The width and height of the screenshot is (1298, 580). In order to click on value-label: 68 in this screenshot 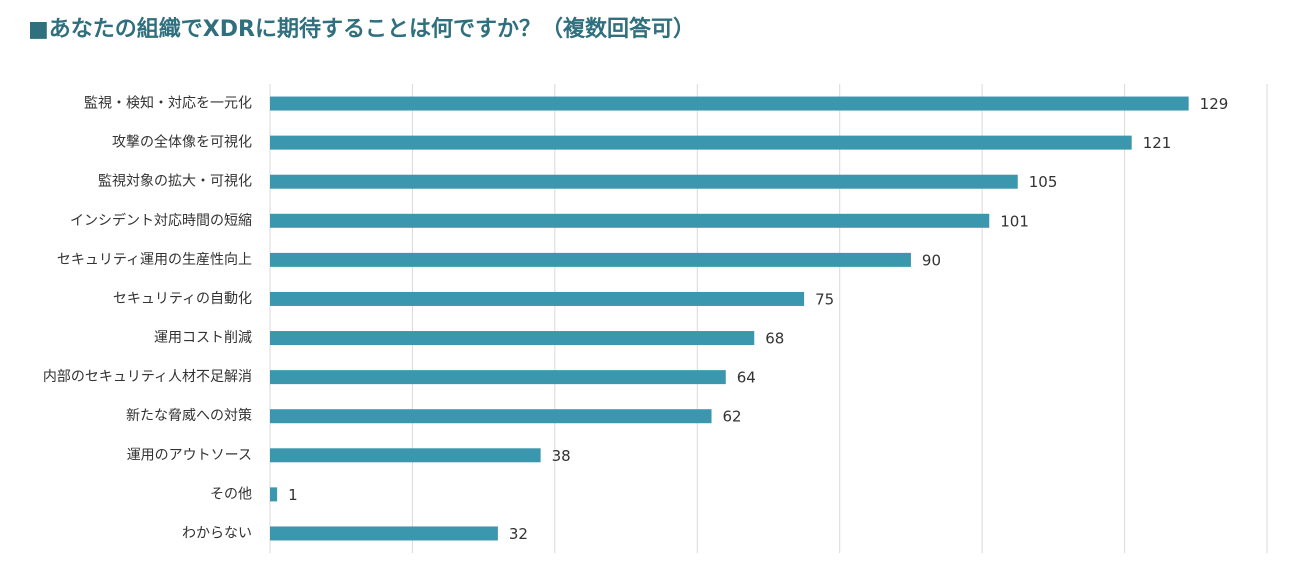, I will do `click(774, 339)`.